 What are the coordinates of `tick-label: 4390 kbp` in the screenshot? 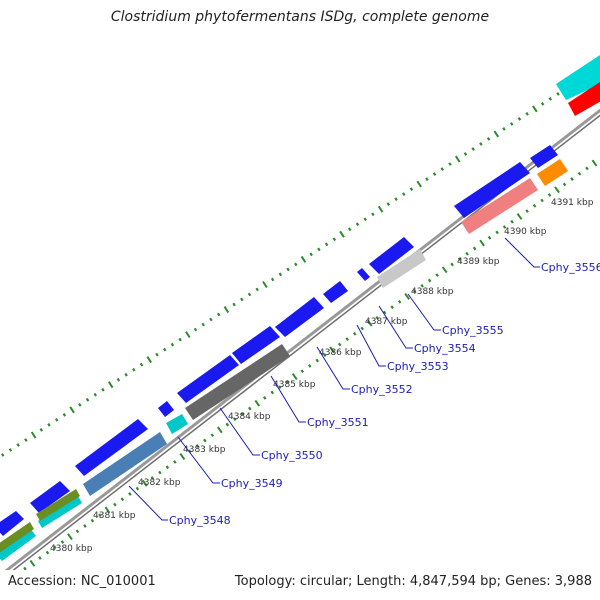 It's located at (525, 232).